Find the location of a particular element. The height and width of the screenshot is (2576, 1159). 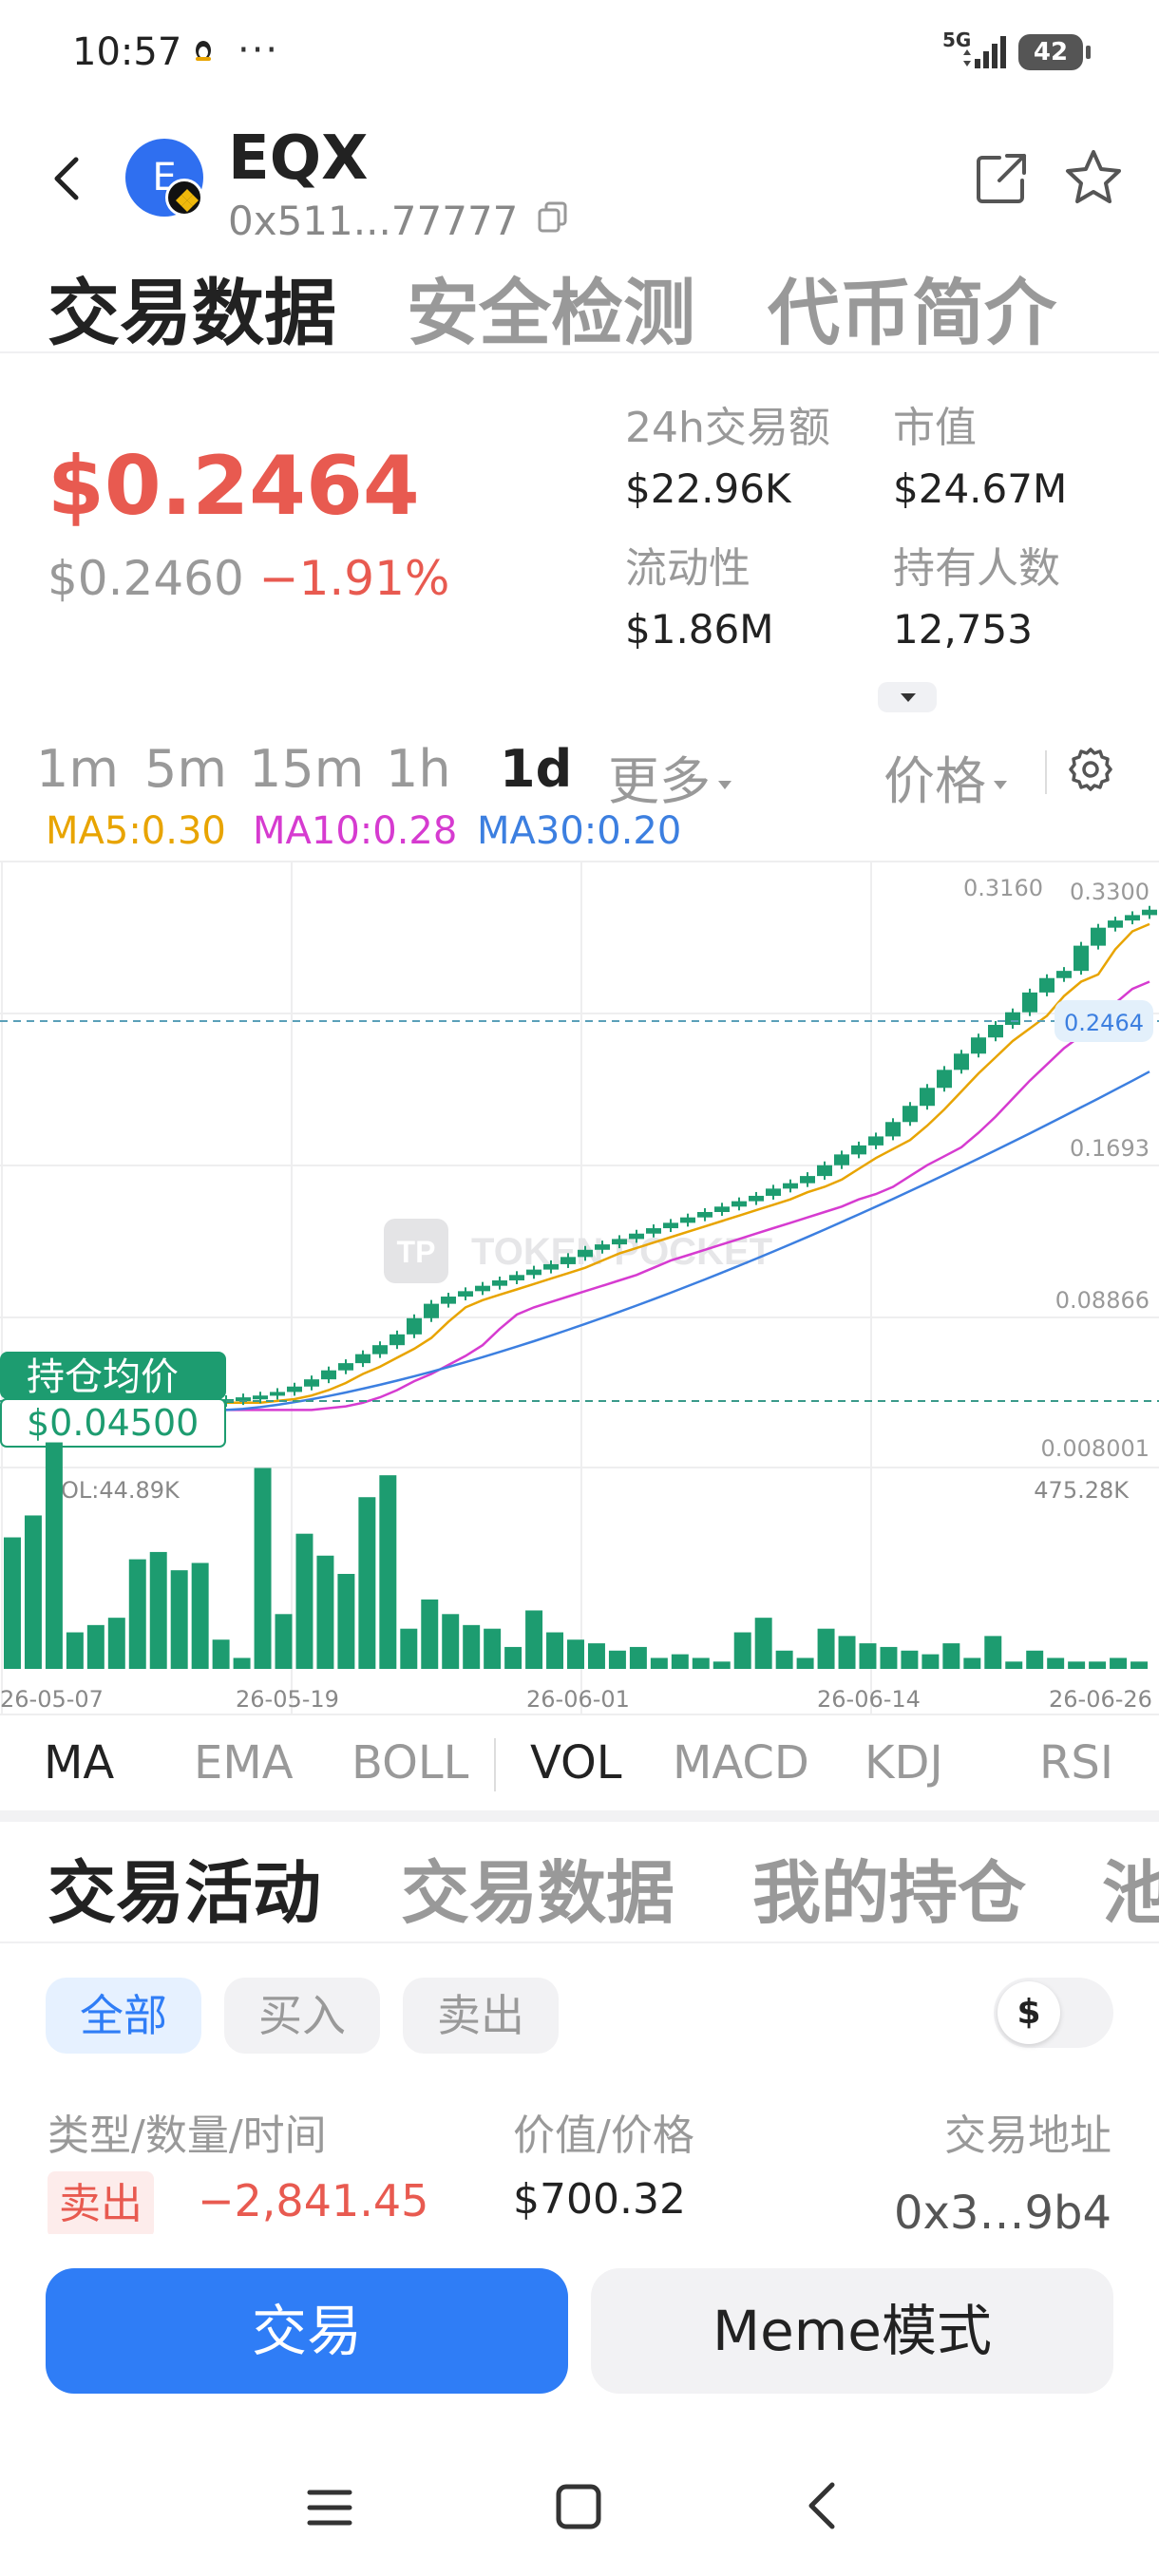

indicator-kdj: KDJ is located at coordinates (903, 1763).